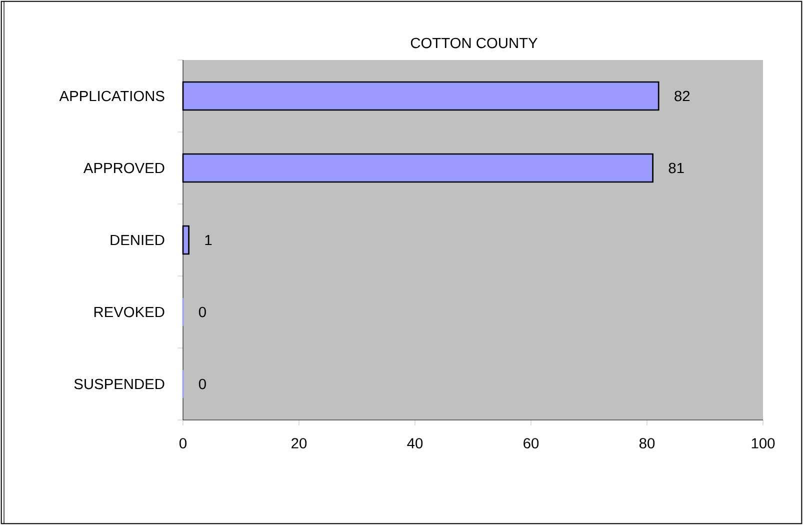  I want to click on y-tick-label: DENIED, so click(137, 240).